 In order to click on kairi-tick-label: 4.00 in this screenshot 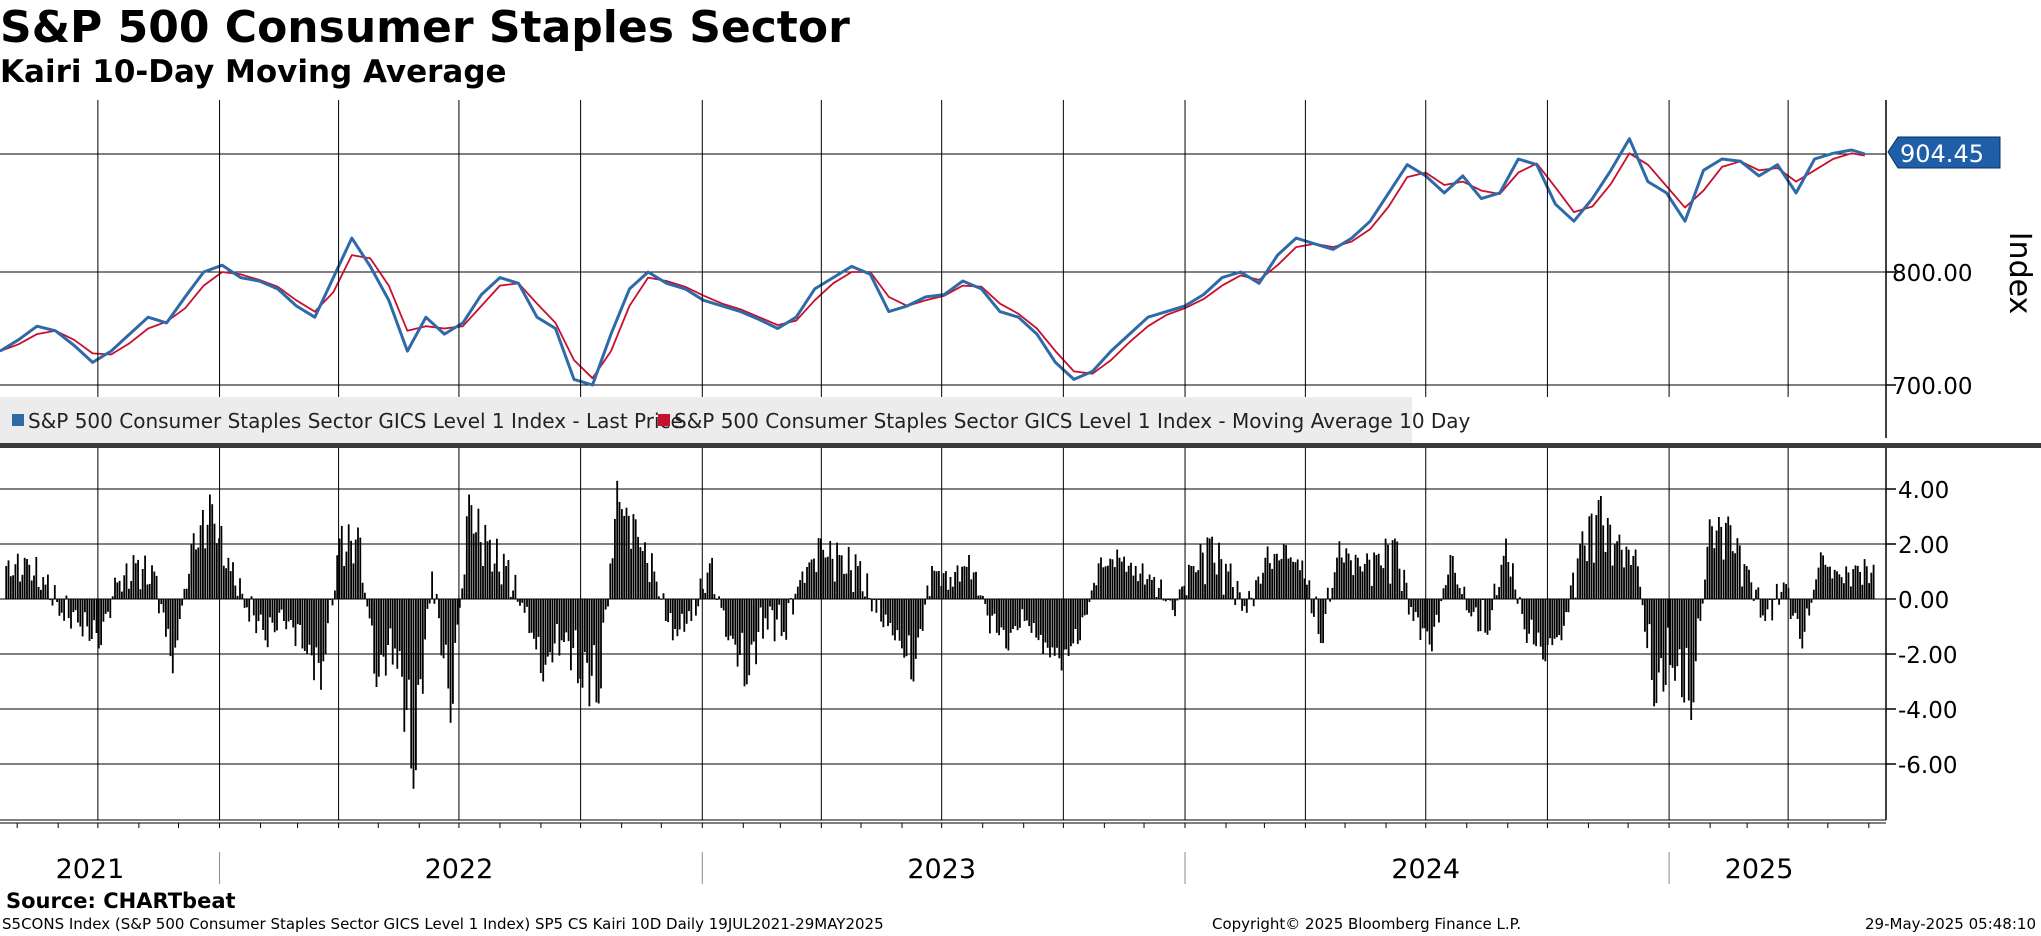, I will do `click(1923, 491)`.